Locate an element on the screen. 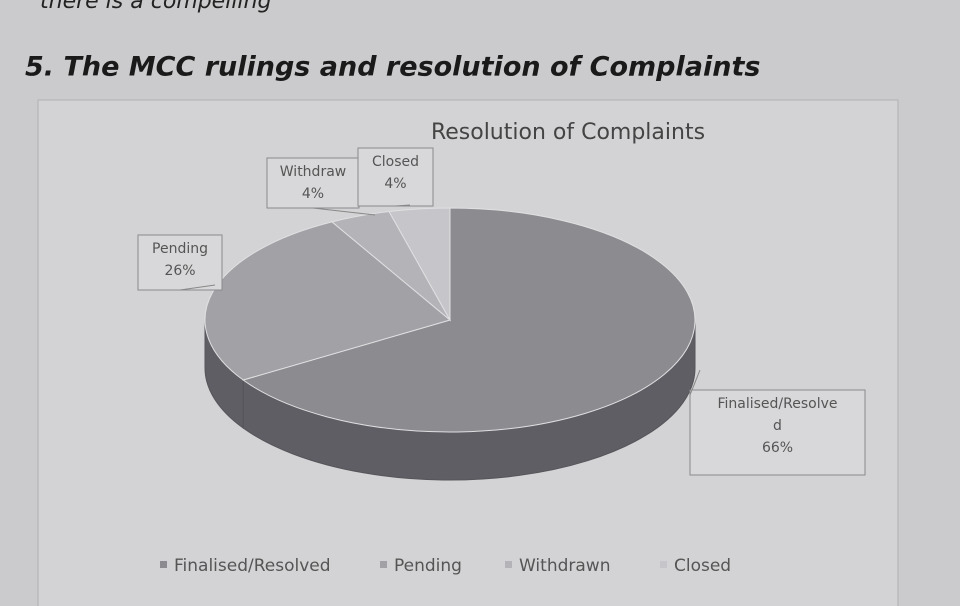 This screenshot has height=606, width=960. chart-title: Resolution of Complaints is located at coordinates (568, 132).